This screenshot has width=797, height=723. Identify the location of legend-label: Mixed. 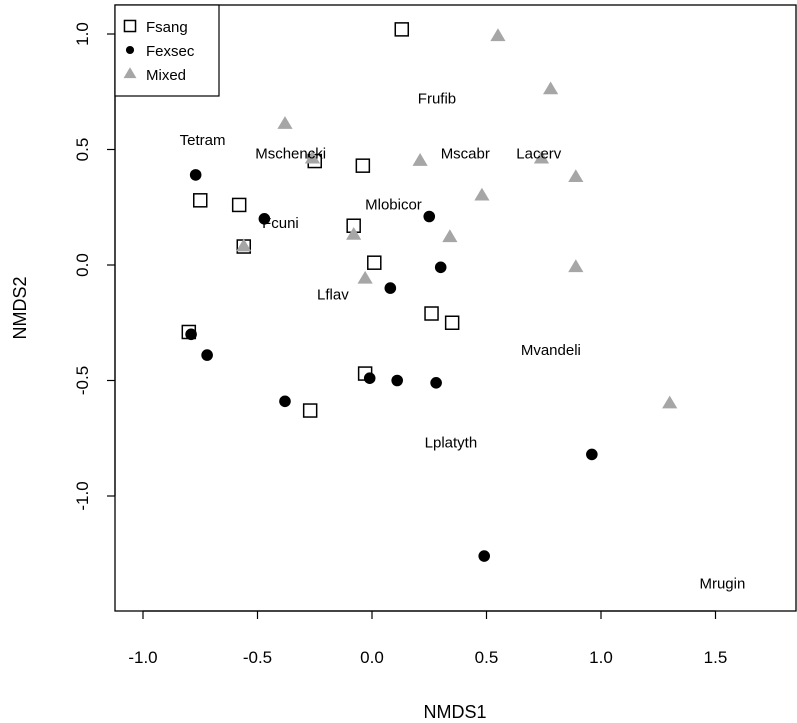
(166, 75).